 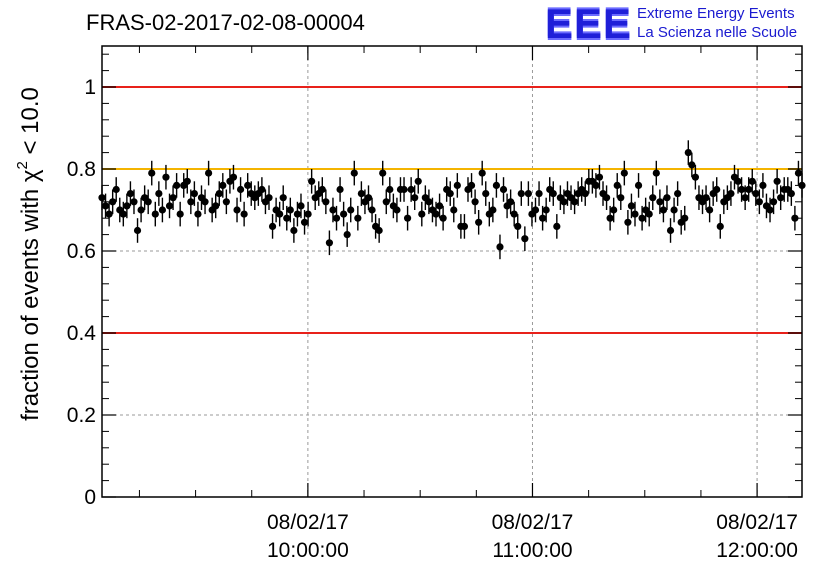 What do you see at coordinates (225, 22) in the screenshot?
I see `chart-title: FRAS-02-2017-02-08-00004` at bounding box center [225, 22].